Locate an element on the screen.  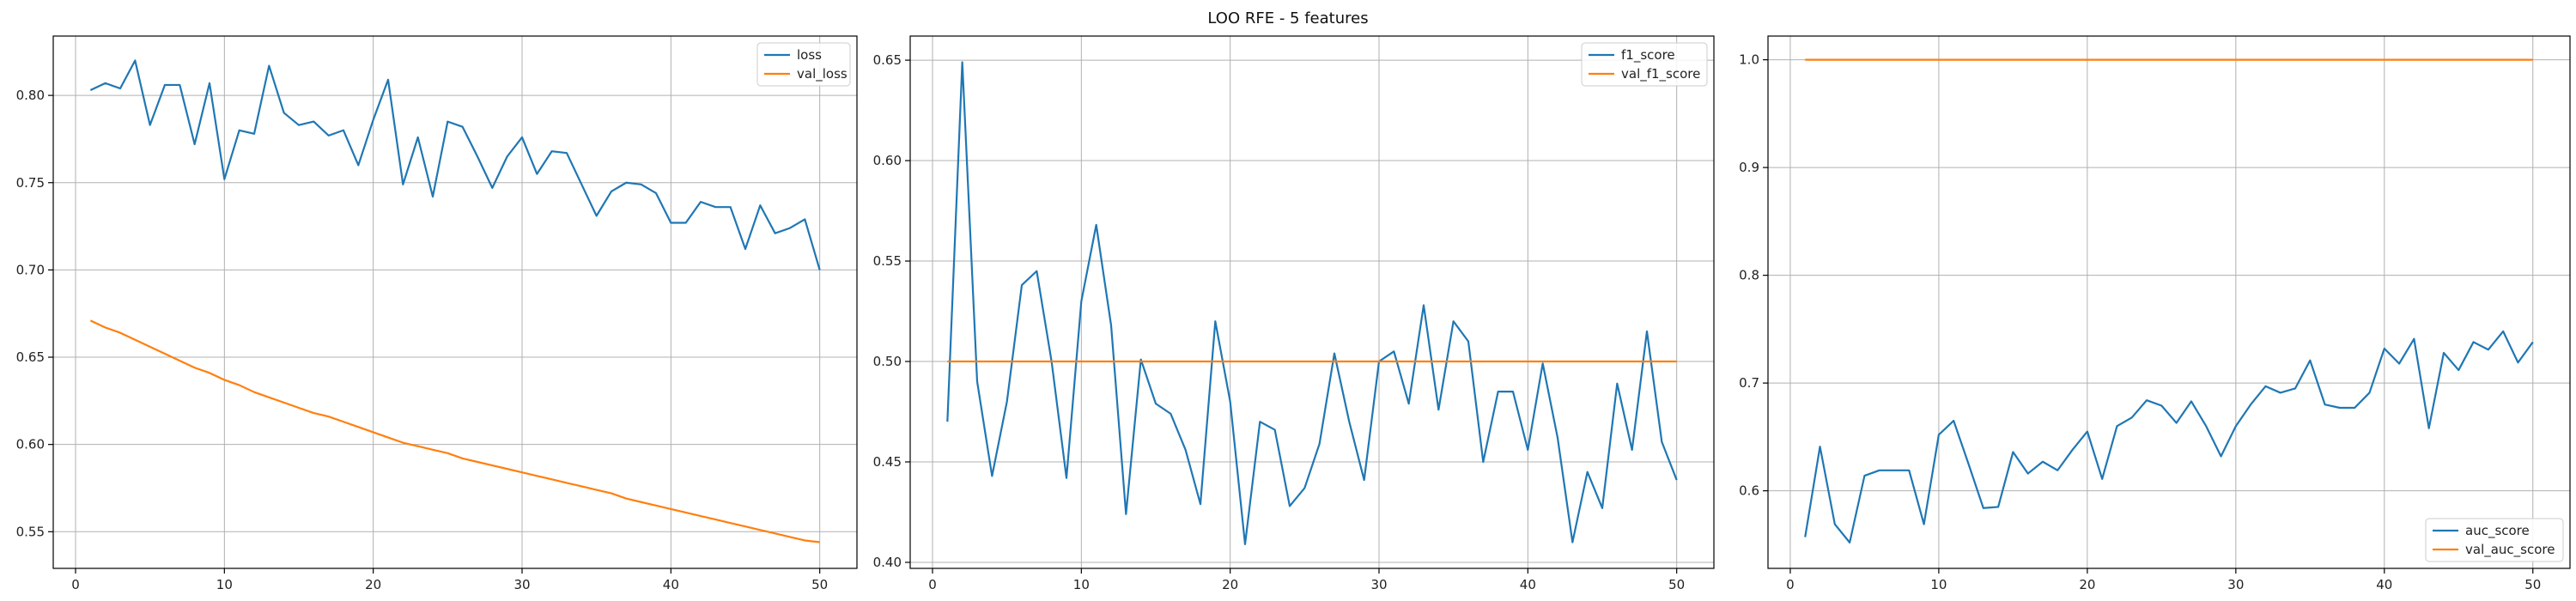
figure-title: LOO RFE - 5 features is located at coordinates (1287, 18).